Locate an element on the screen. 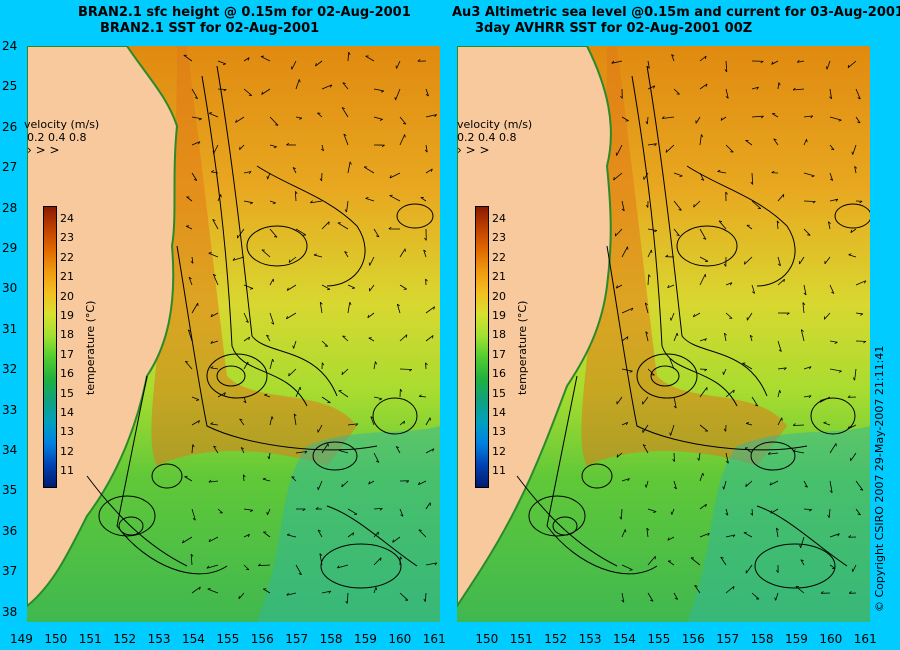 The height and width of the screenshot is (650, 900). left-longitude-tick-159: 159 is located at coordinates (365, 639).